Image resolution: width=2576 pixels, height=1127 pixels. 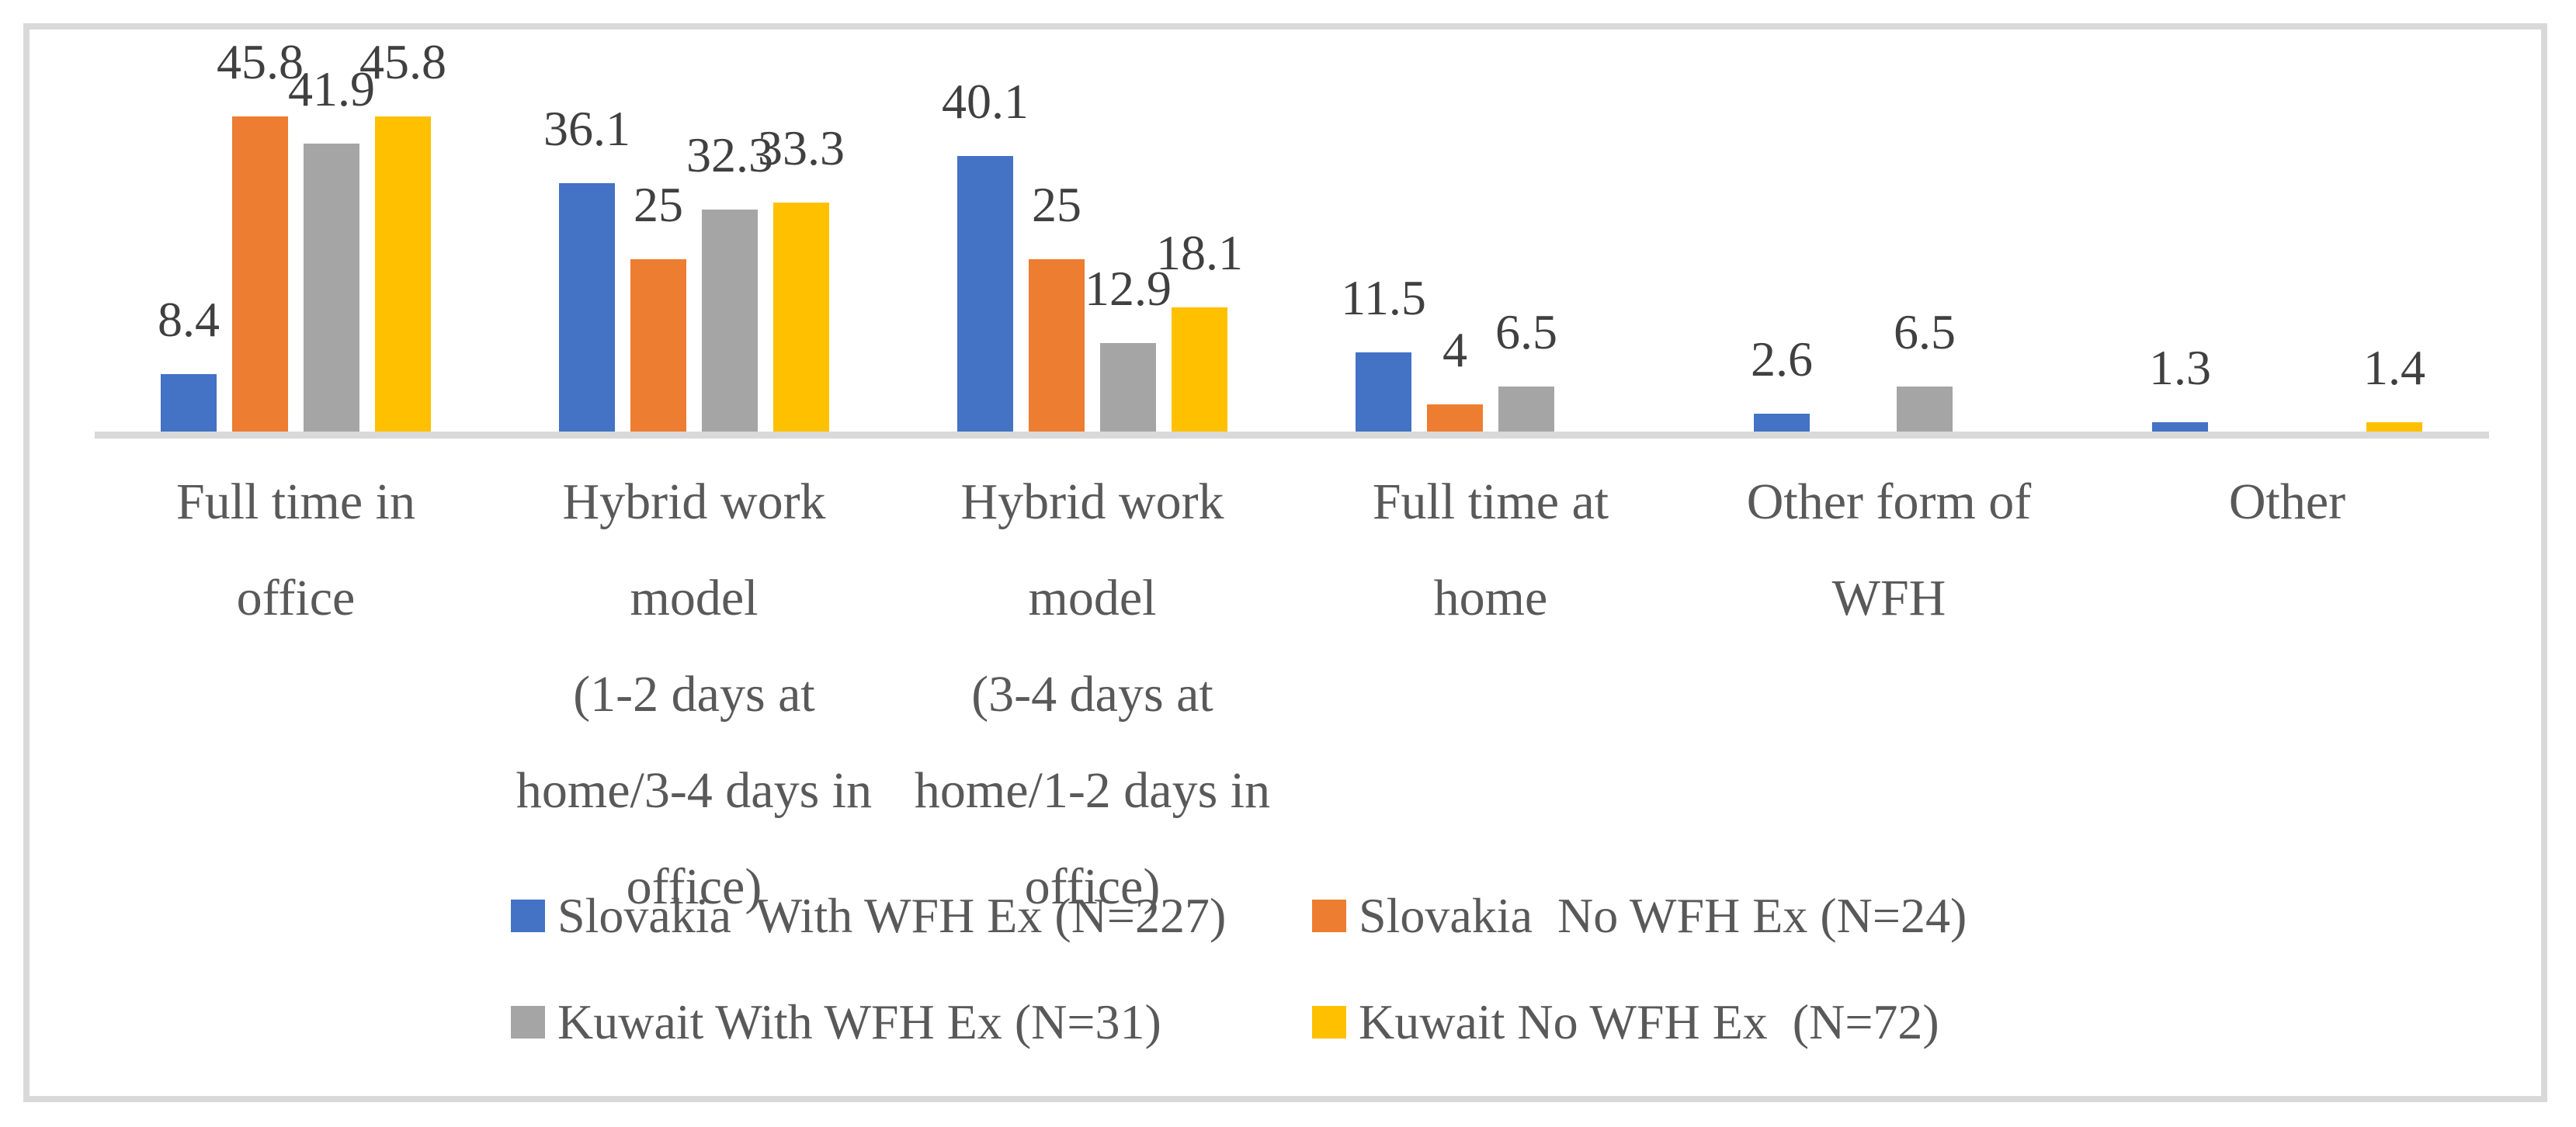 I want to click on bar-value-label: 40.1, so click(x=985, y=101).